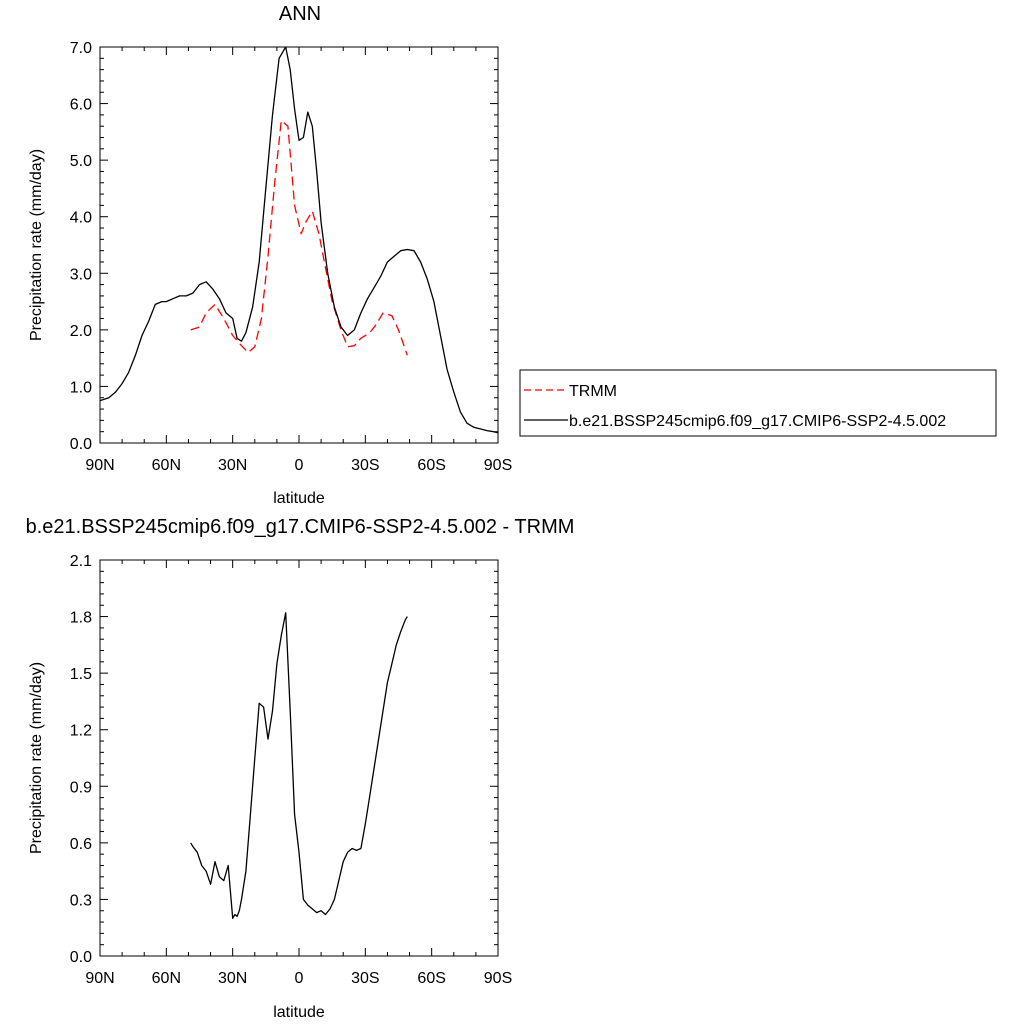 The image size is (1024, 1024). What do you see at coordinates (81, 218) in the screenshot?
I see `y-tick-label: 4.0` at bounding box center [81, 218].